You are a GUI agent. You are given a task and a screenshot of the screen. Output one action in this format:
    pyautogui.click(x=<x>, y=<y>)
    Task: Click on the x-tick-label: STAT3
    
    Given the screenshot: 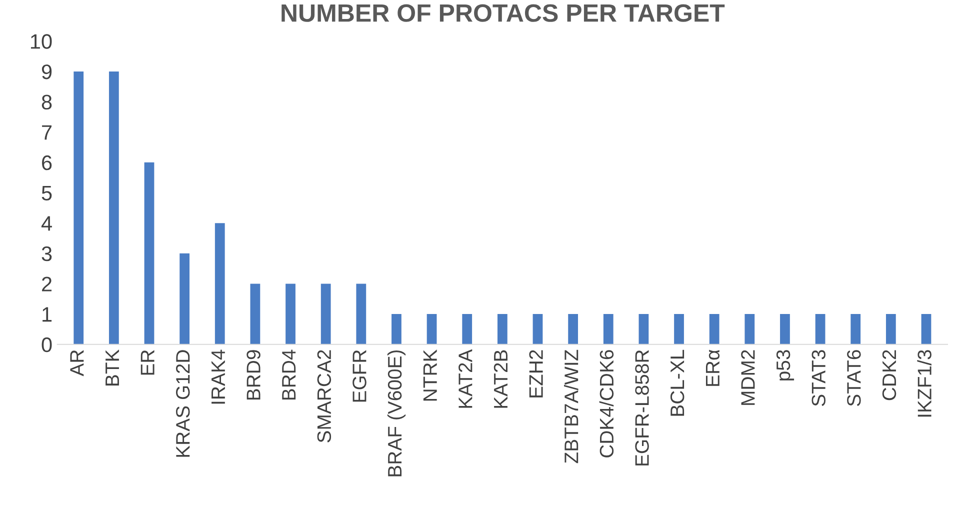 What is the action you would take?
    pyautogui.click(x=819, y=378)
    